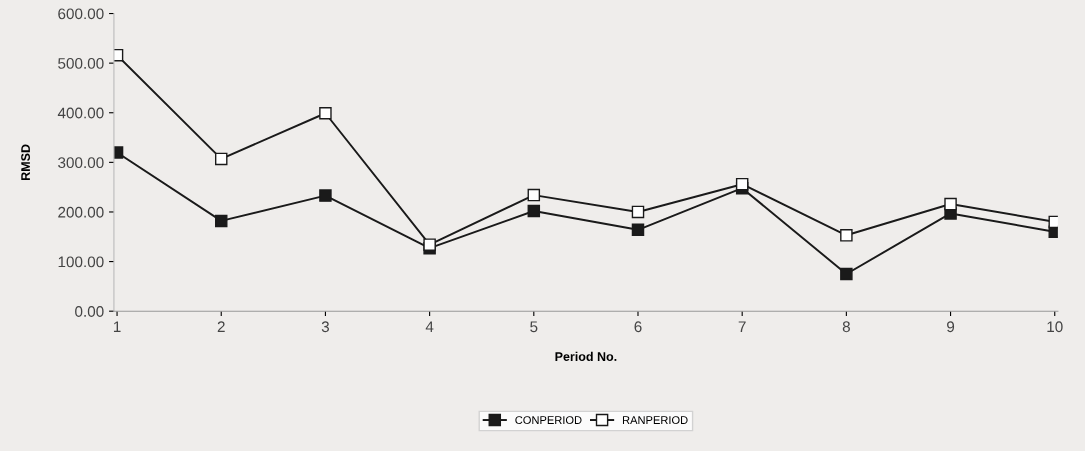 The width and height of the screenshot is (1085, 451). I want to click on x-tick-label: 10, so click(1055, 327).